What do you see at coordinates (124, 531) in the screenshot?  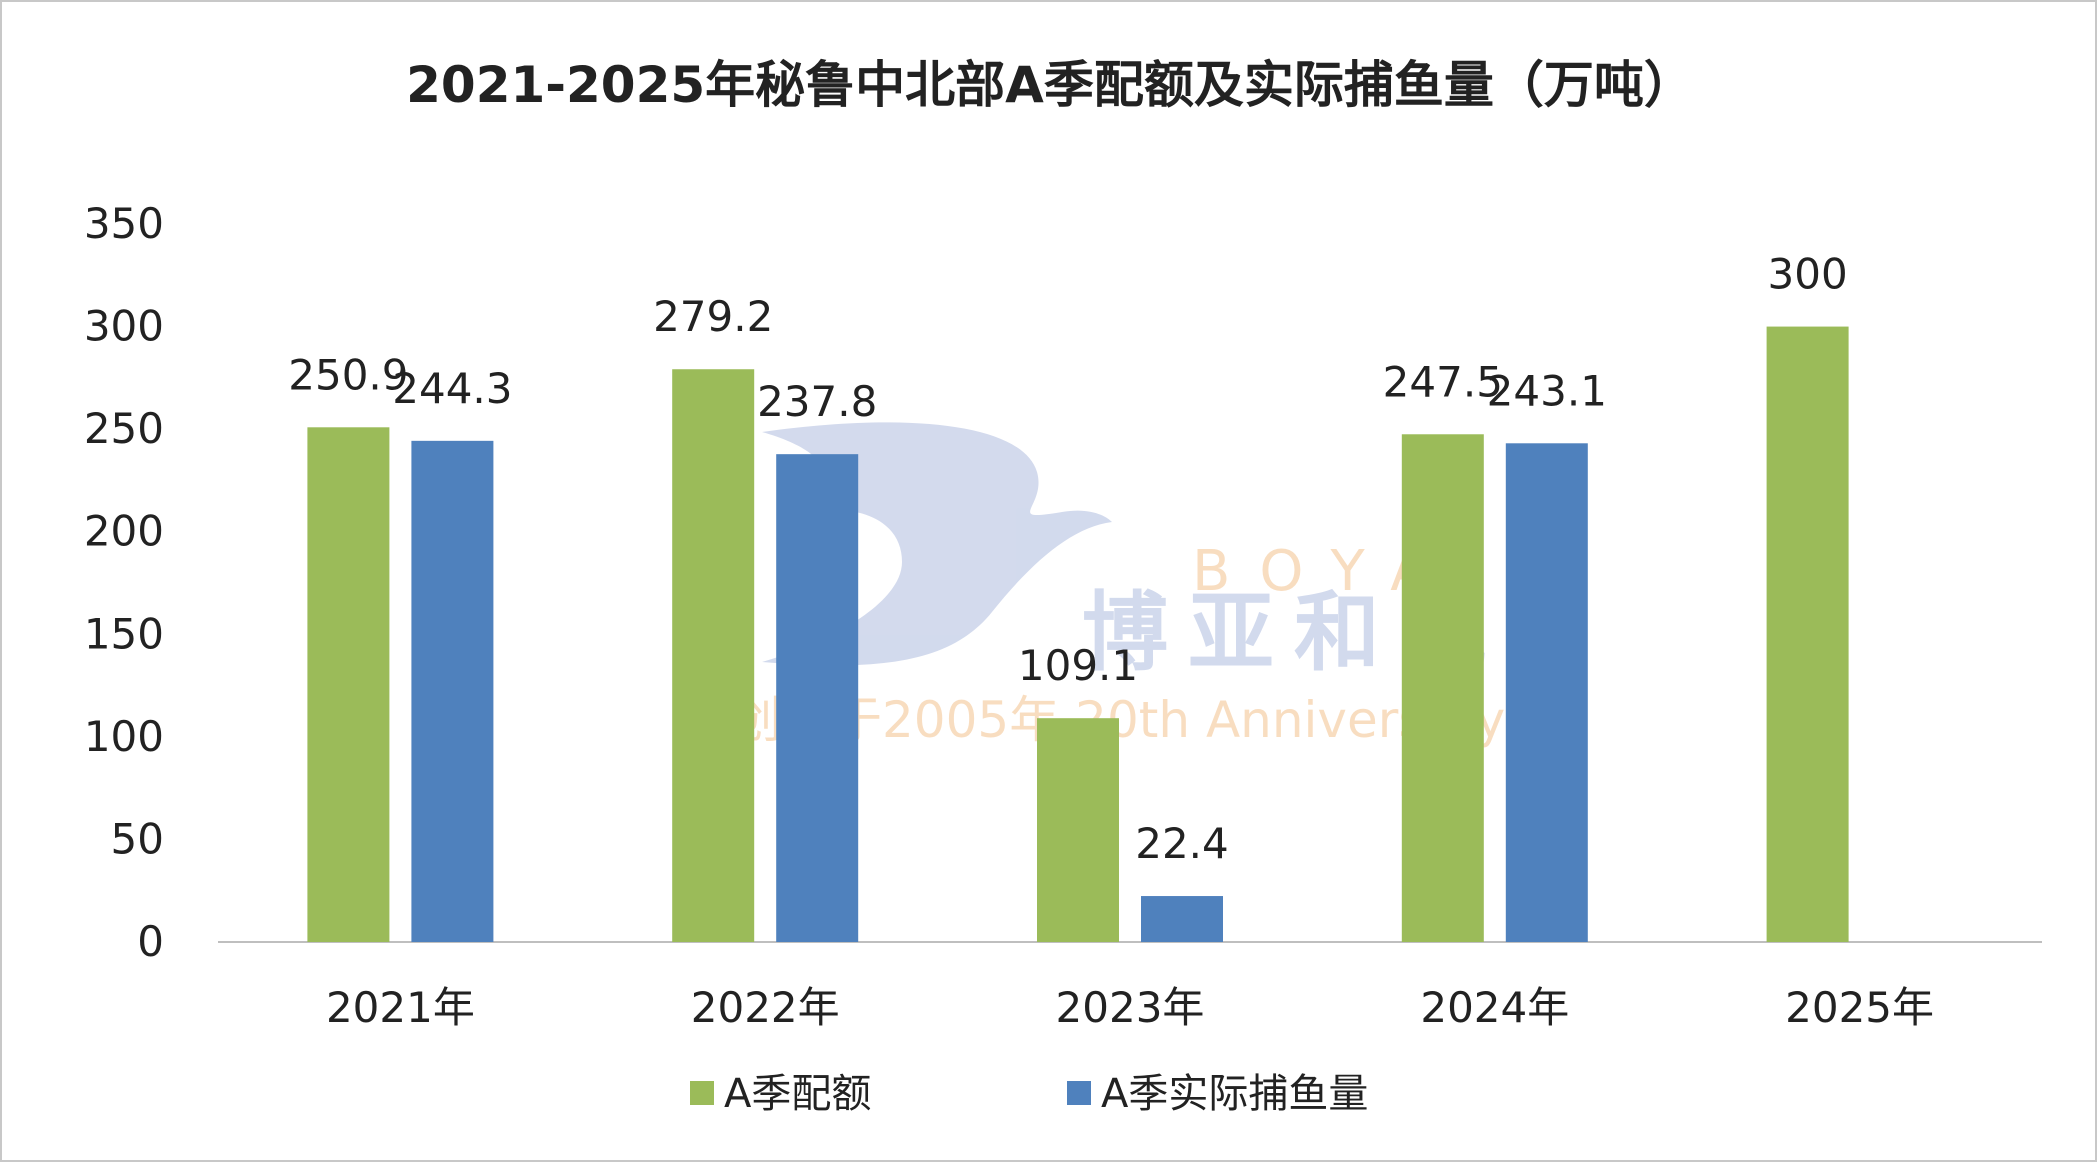 I see `y-tick-label: 200` at bounding box center [124, 531].